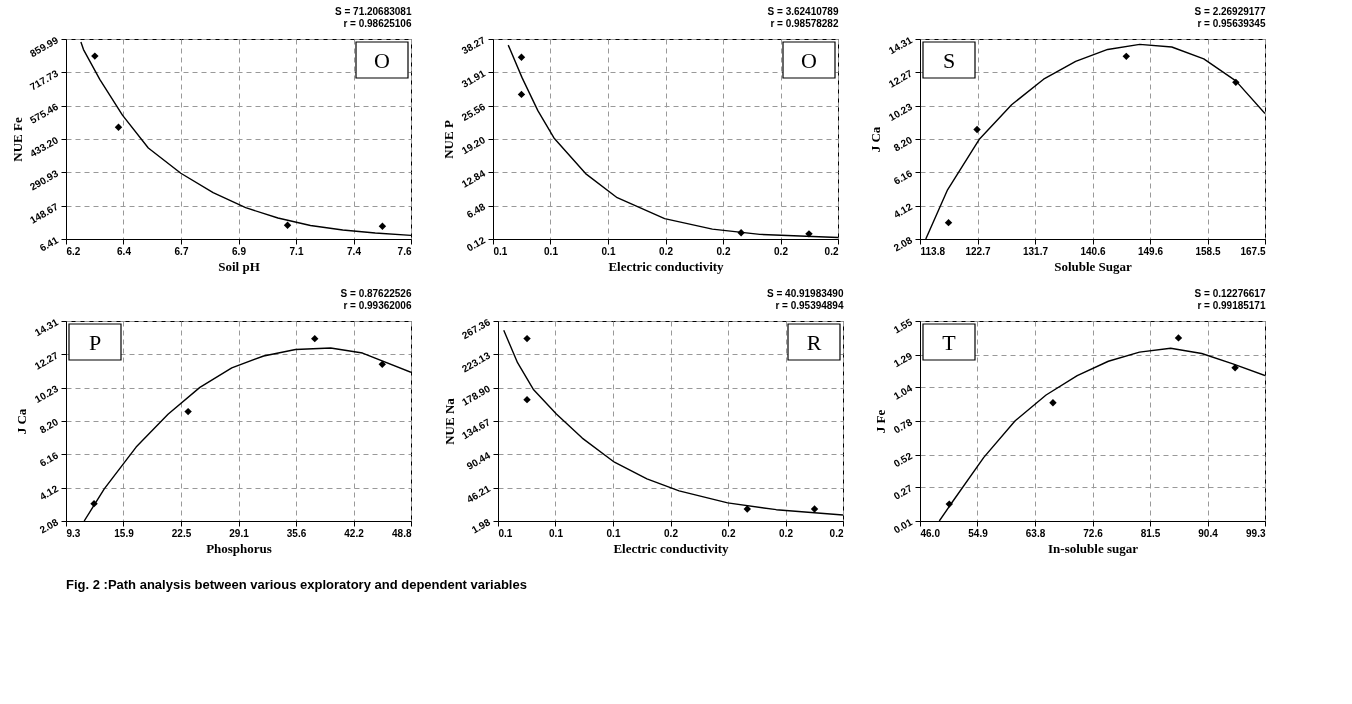 The height and width of the screenshot is (704, 1352). Describe the element at coordinates (809, 305) in the screenshot. I see `text: r = 0.95394894` at that location.